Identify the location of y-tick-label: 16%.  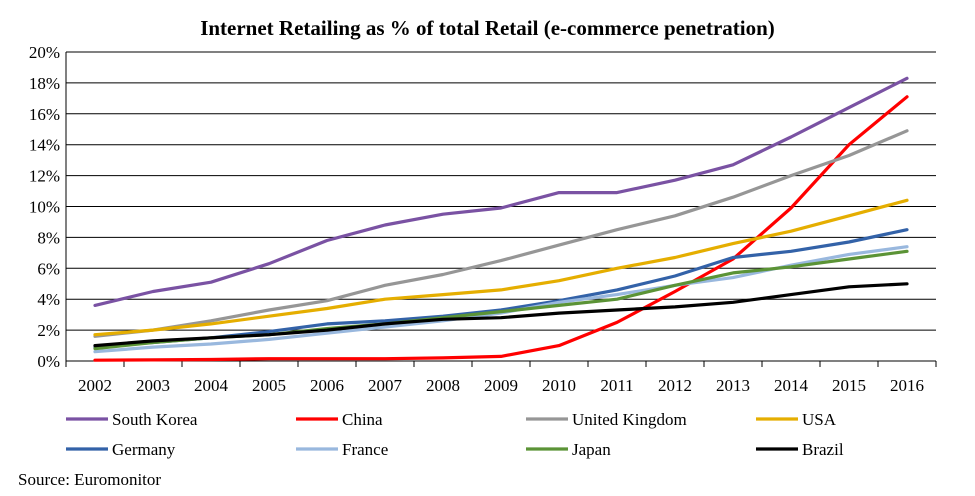
(44, 114).